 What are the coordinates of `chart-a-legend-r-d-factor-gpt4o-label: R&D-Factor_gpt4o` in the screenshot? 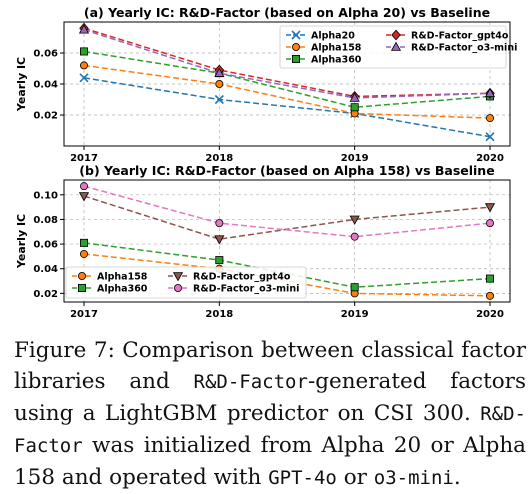 It's located at (460, 36).